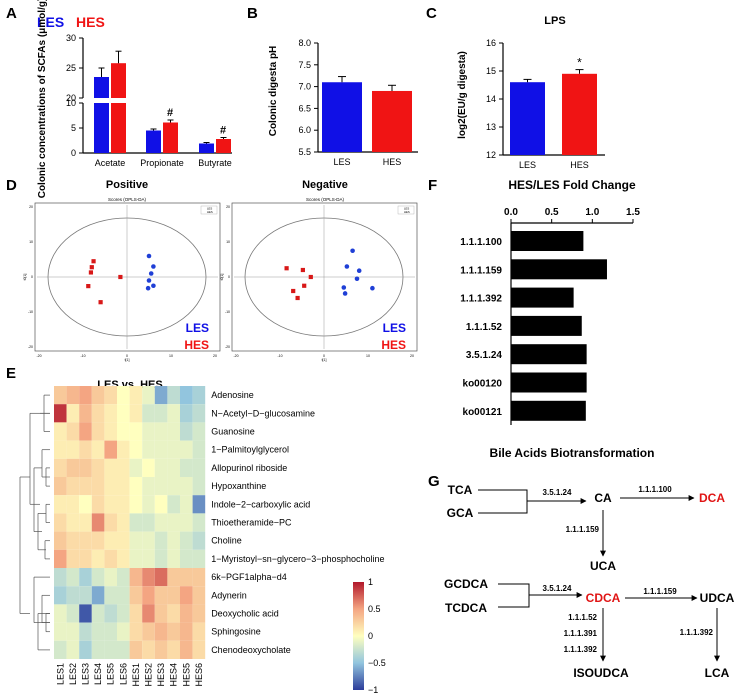 The height and width of the screenshot is (696, 740). I want to click on y-tick-label-d: -10, so click(227, 312).